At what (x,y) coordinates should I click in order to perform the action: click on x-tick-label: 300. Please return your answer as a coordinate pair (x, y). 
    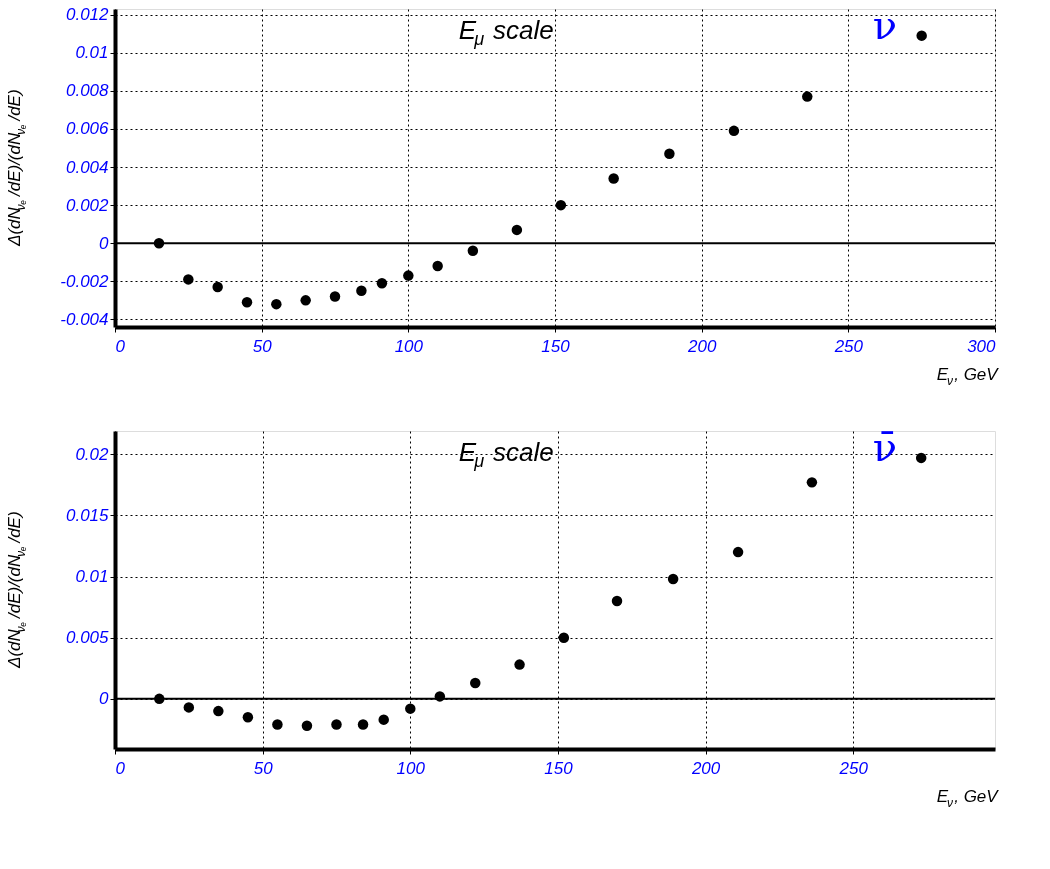
    Looking at the image, I should click on (982, 346).